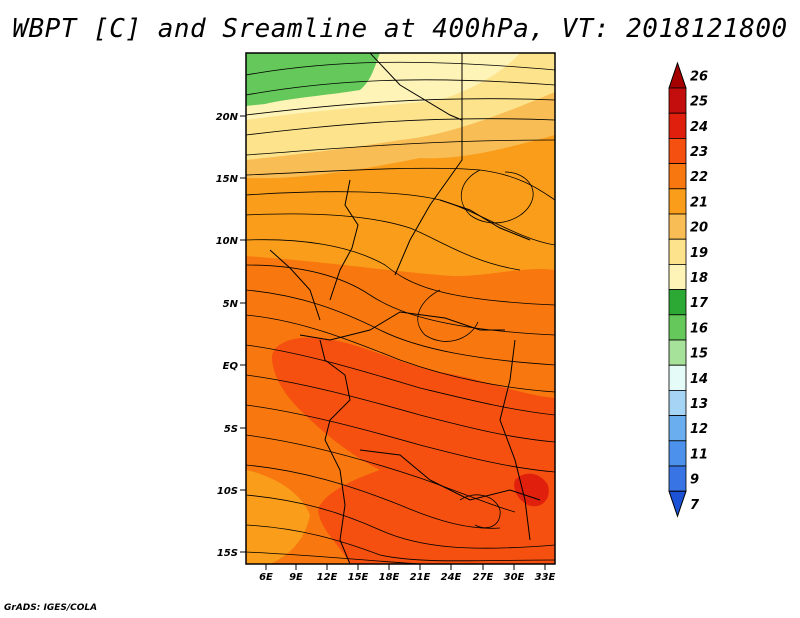 The width and height of the screenshot is (800, 618). I want to click on colorbar-label: 16, so click(699, 328).